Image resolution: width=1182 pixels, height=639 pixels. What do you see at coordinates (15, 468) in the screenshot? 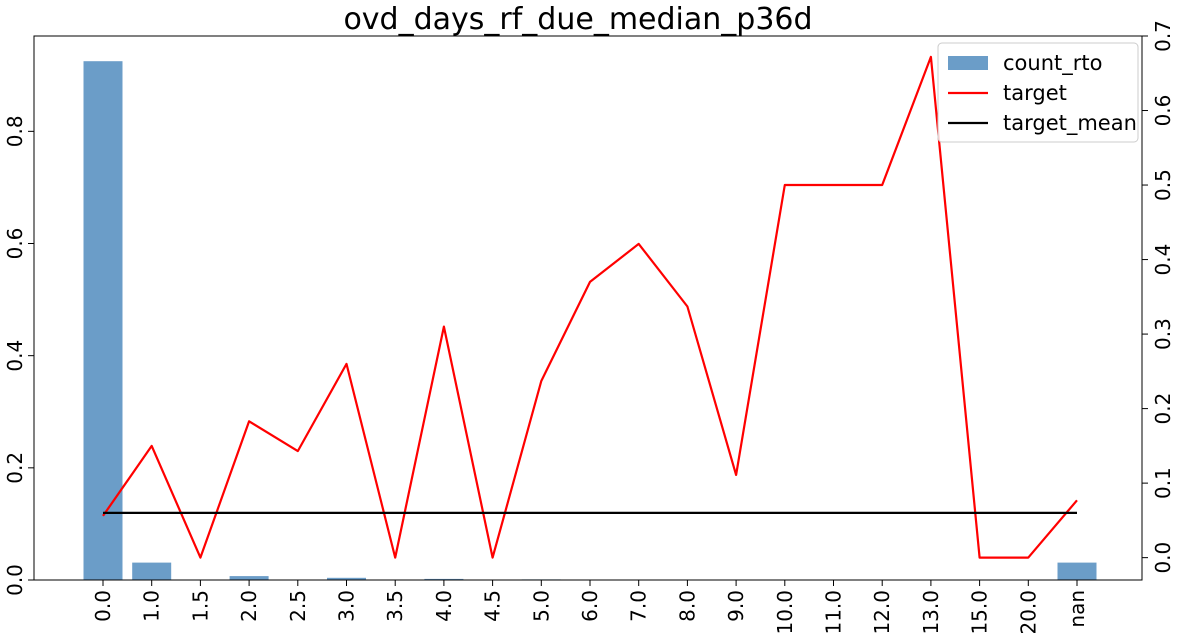
I see `y-left-tick-label-1: 0.2` at bounding box center [15, 468].